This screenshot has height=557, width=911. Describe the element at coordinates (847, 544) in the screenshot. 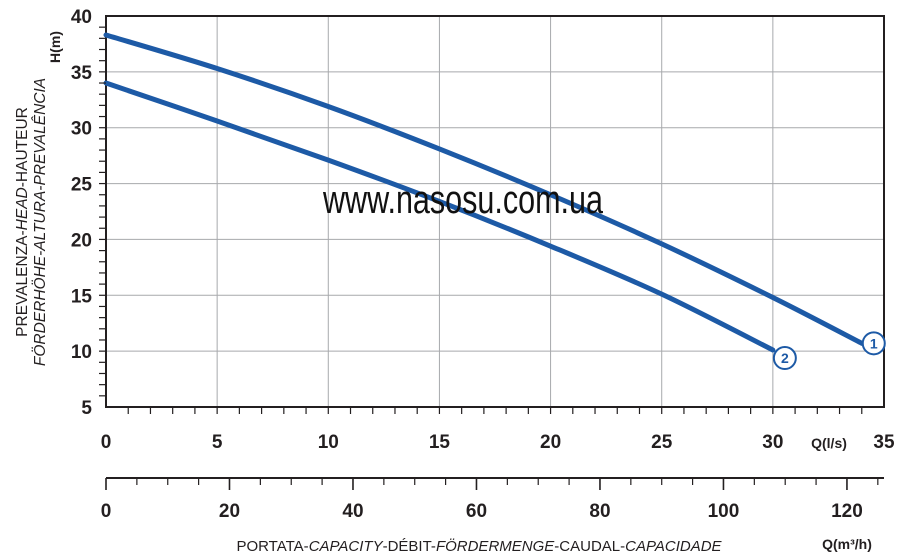

I see `x2-unit-label: Q(m³/h)` at that location.